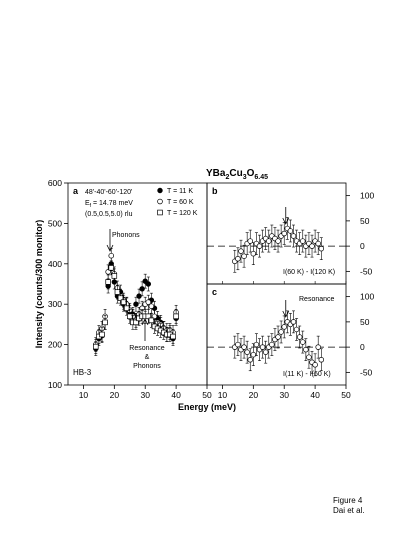  Describe the element at coordinates (309, 272) in the screenshot. I see `panel-b-label: I(60 K) - I(120 K)` at that location.